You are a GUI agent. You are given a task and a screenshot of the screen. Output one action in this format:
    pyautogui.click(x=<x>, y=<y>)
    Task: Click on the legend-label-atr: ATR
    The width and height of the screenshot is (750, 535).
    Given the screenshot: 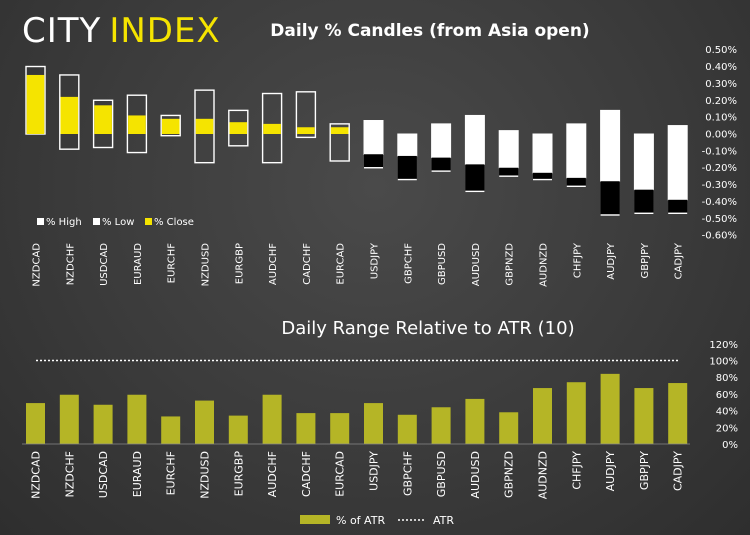 What is the action you would take?
    pyautogui.click(x=443, y=520)
    